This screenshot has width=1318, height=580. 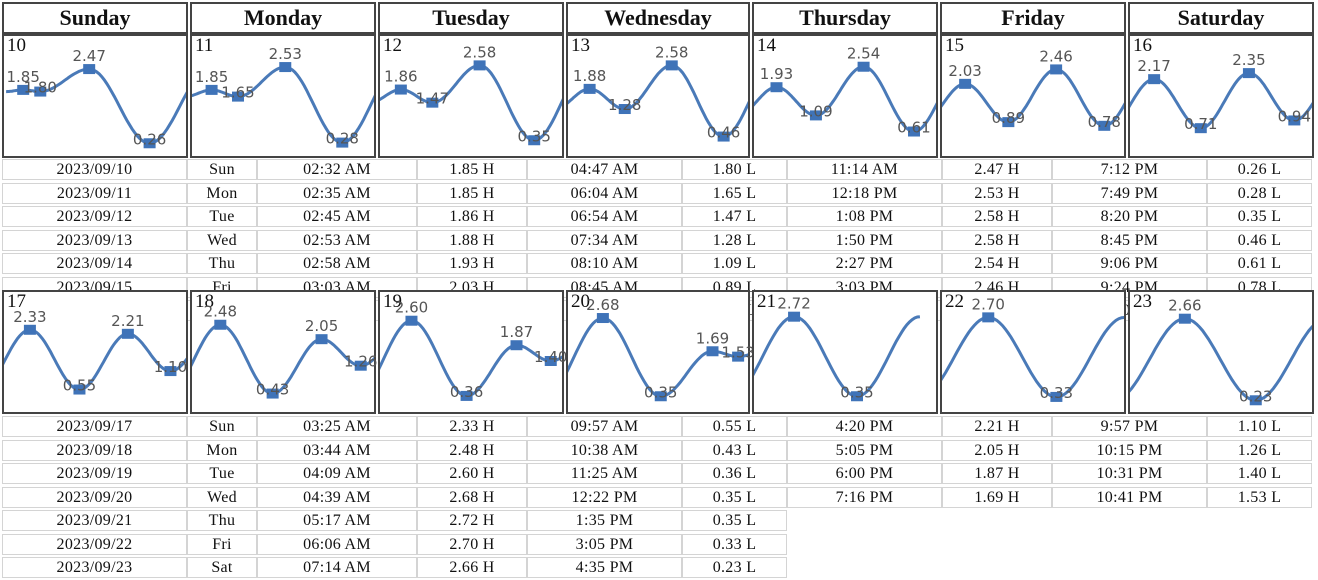 I want to click on tide-value-label: 2.70, so click(x=988, y=304).